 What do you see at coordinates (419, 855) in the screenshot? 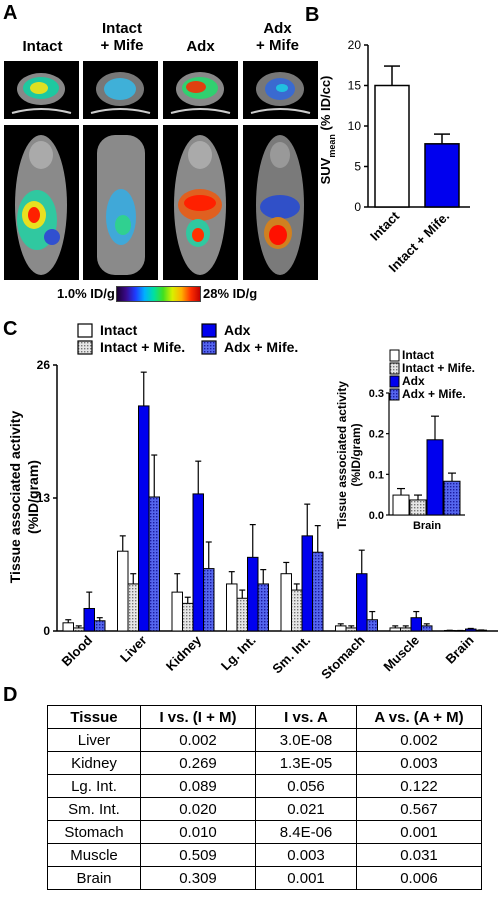
I see `table-cell: 0.031` at bounding box center [419, 855].